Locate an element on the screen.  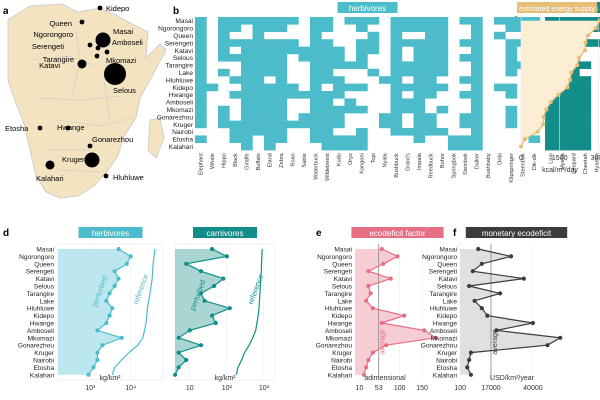
herbivore-point-amboseli is located at coordinates (97, 330).